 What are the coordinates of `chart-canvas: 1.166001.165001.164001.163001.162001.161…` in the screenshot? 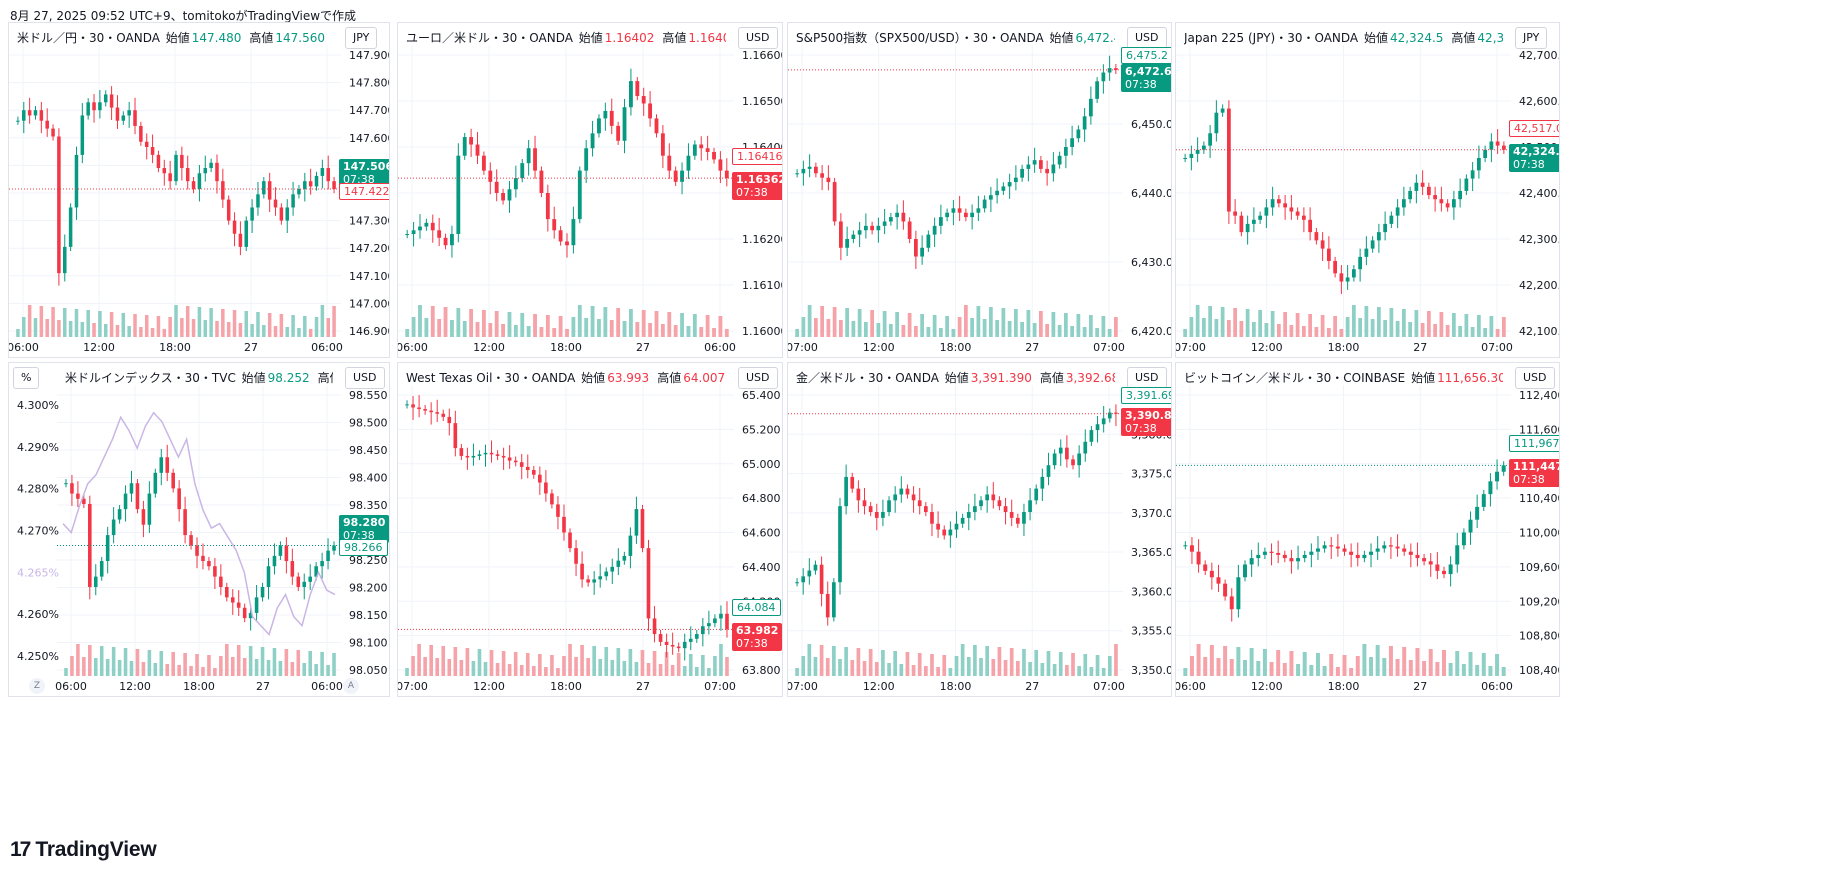 It's located at (590, 190).